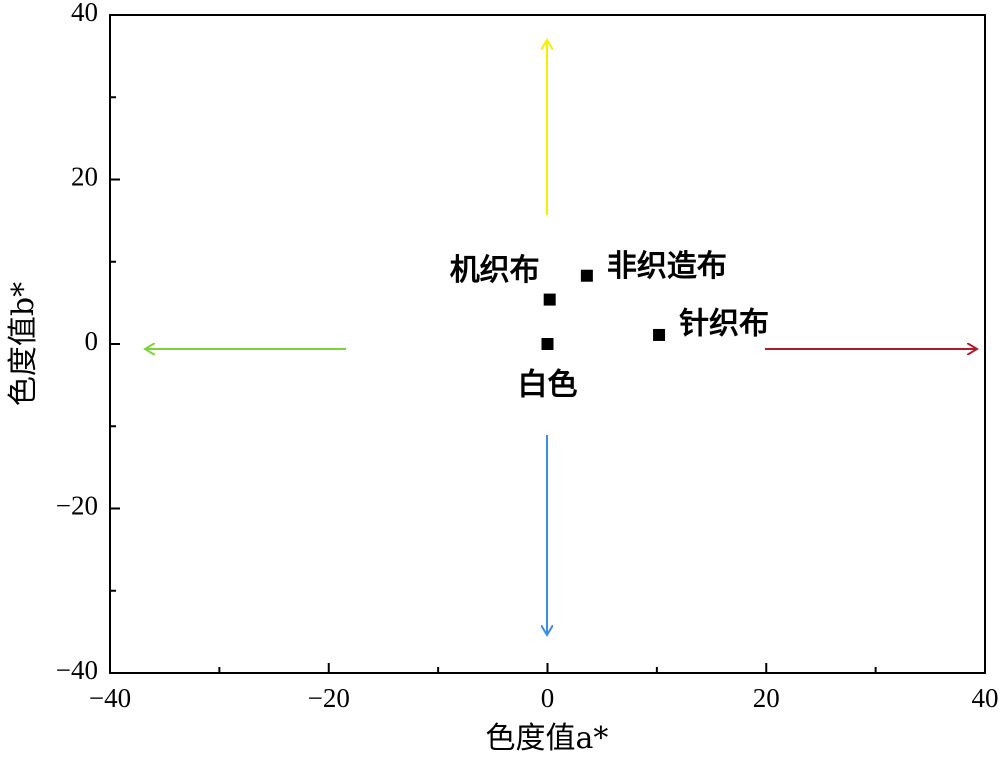  I want to click on y-tick-label: 20, so click(84, 177).